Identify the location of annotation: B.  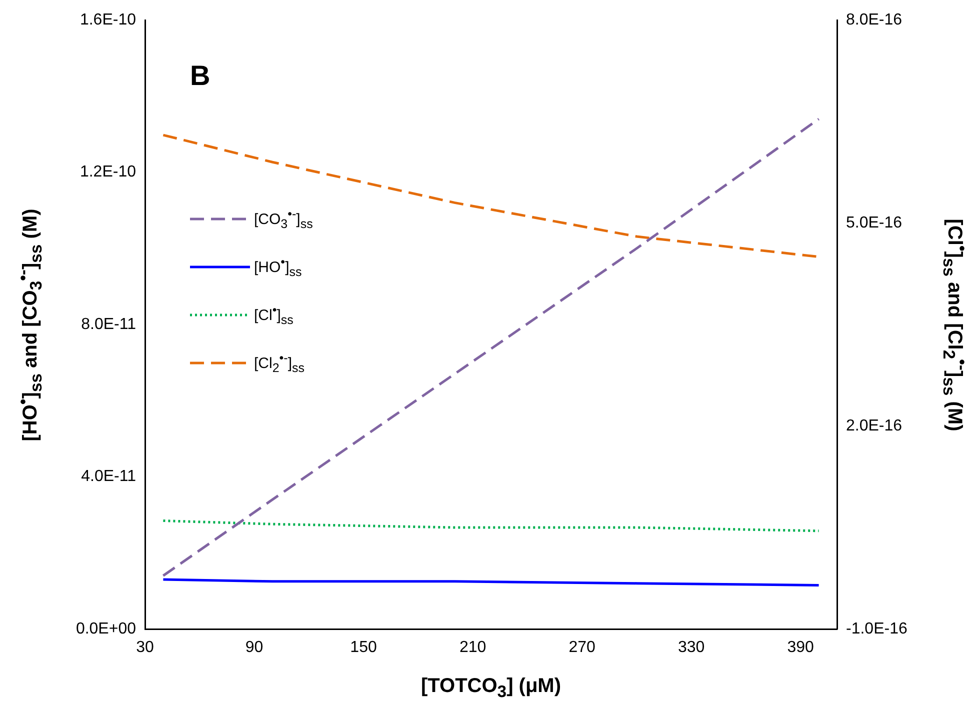
(200, 75).